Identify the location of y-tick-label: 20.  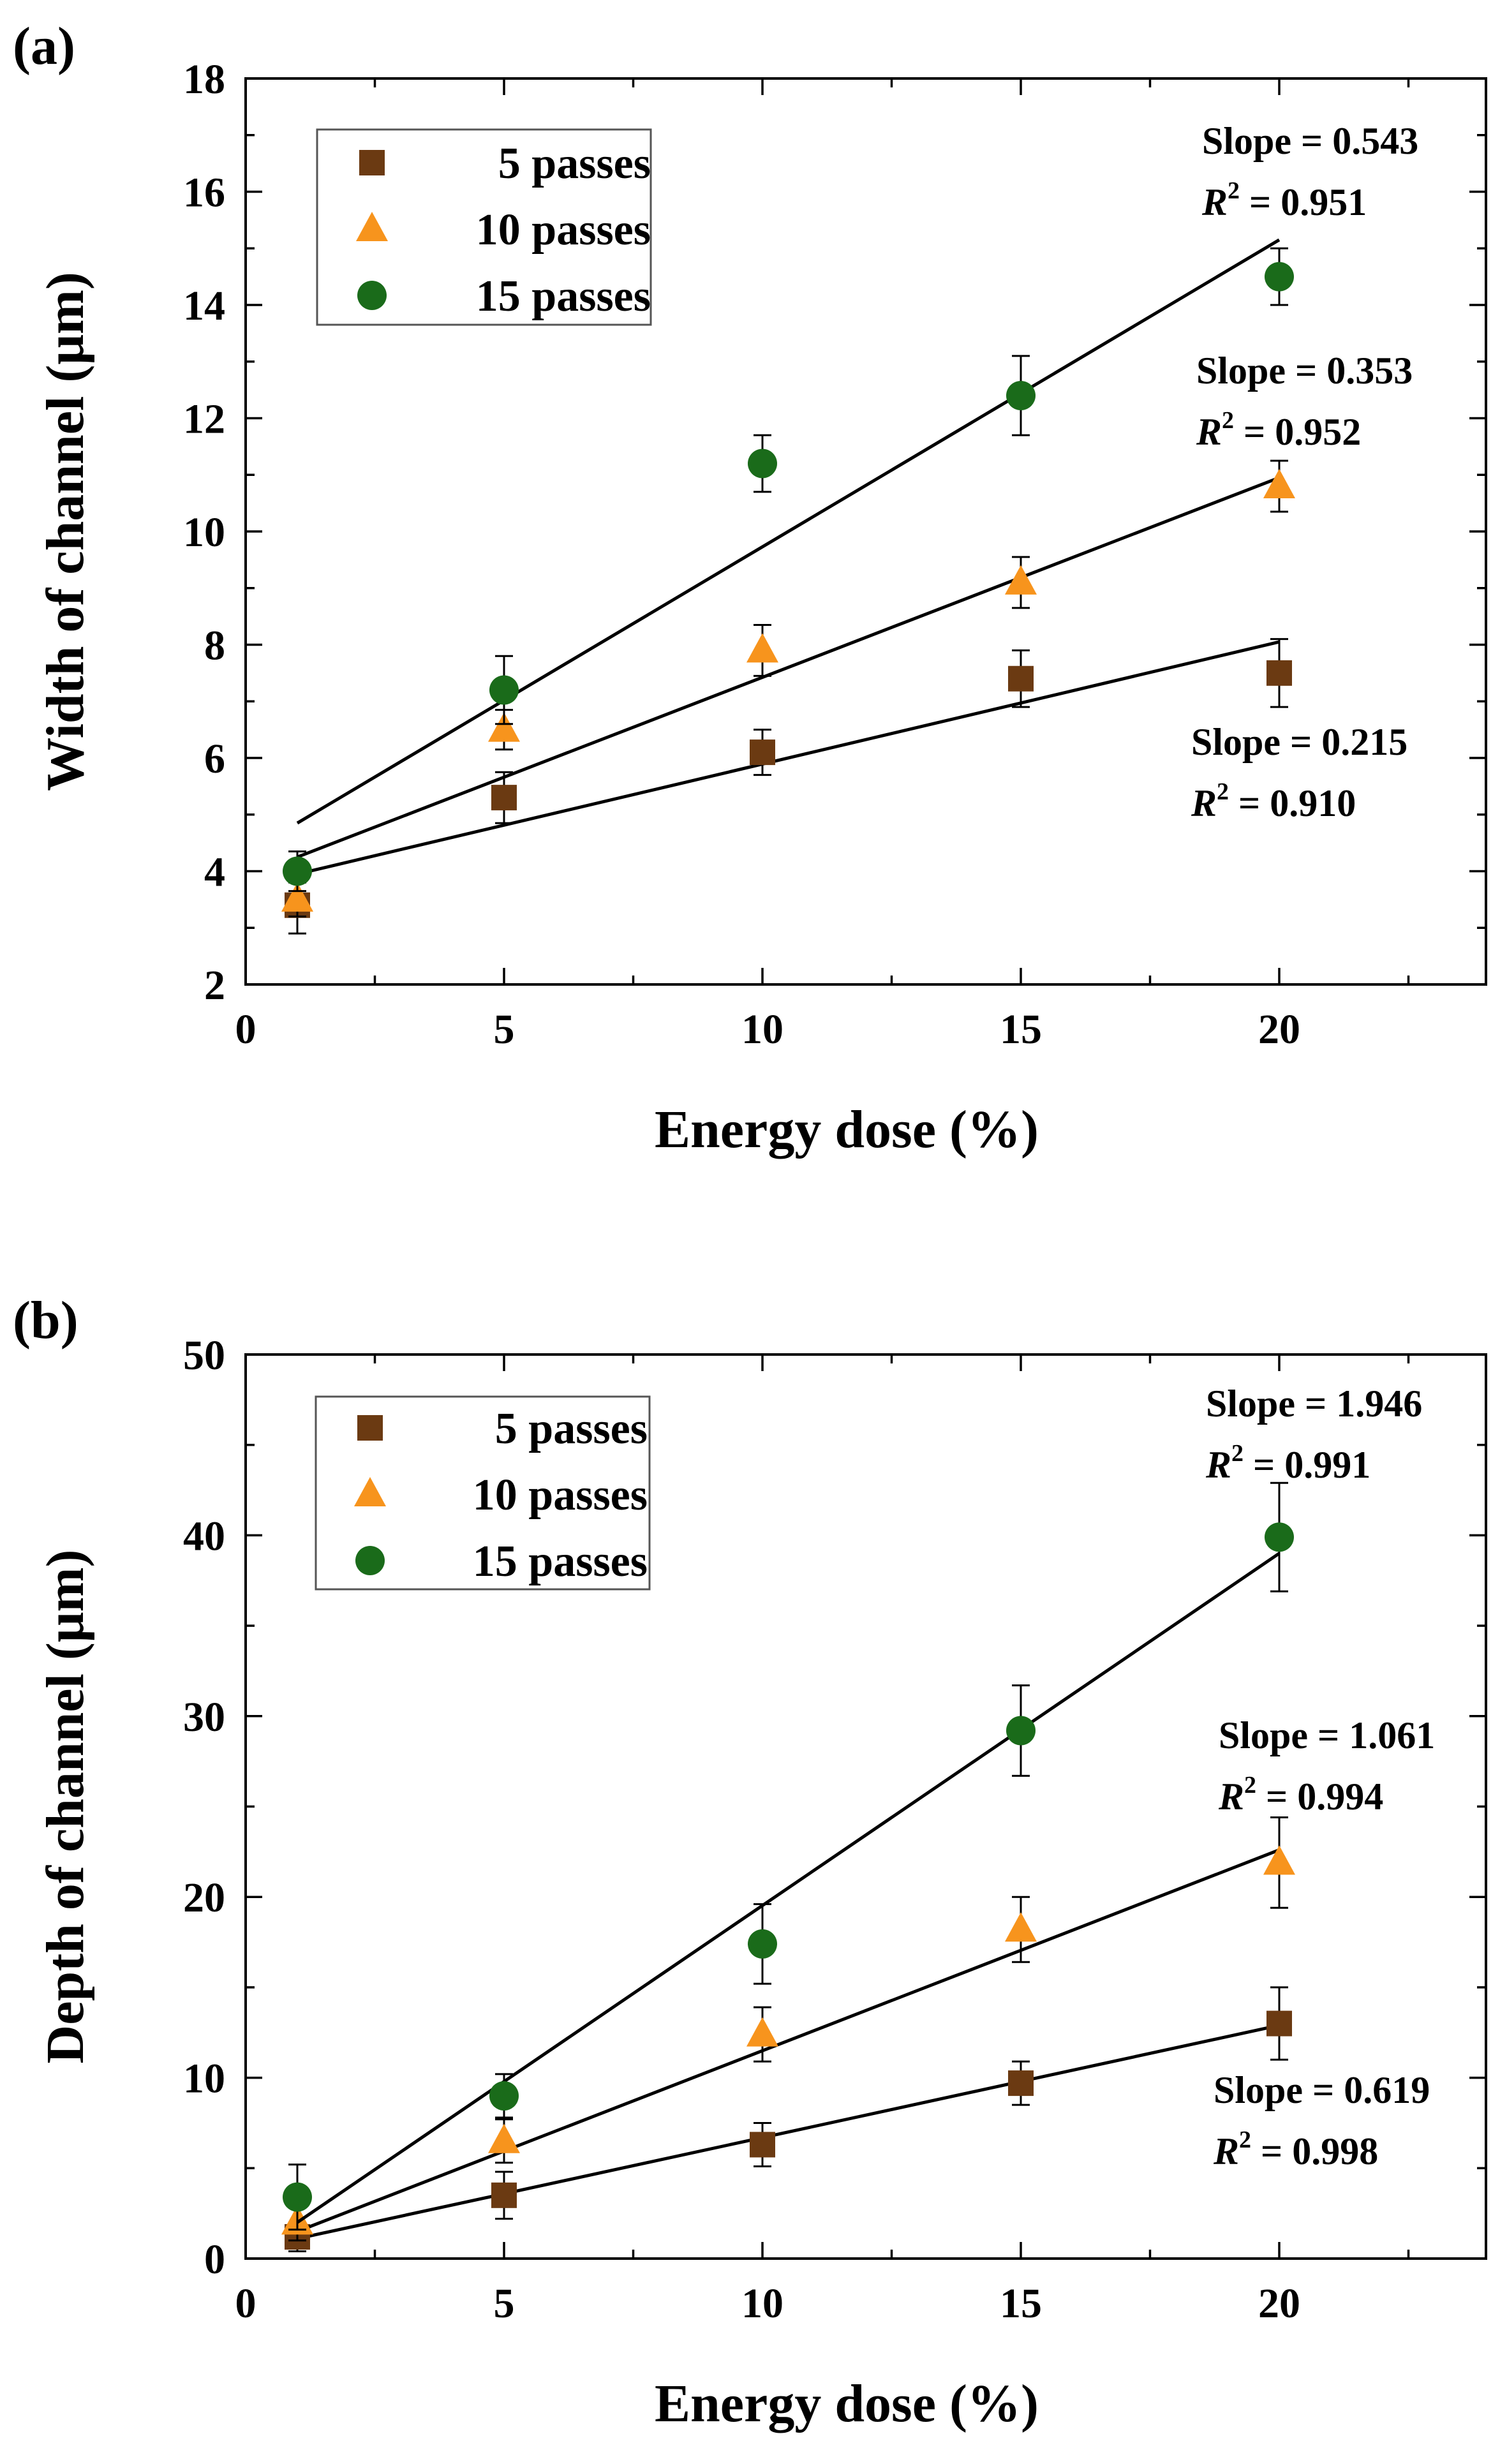
(204, 1898).